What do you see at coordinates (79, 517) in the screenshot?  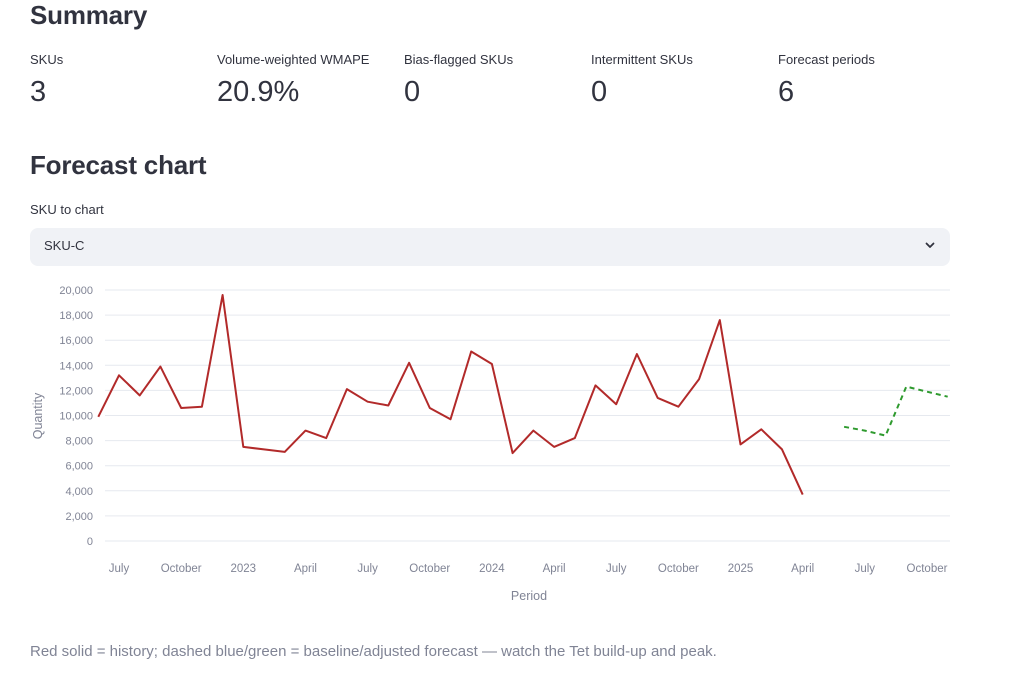 I see `y-tick-label: 2,000` at bounding box center [79, 517].